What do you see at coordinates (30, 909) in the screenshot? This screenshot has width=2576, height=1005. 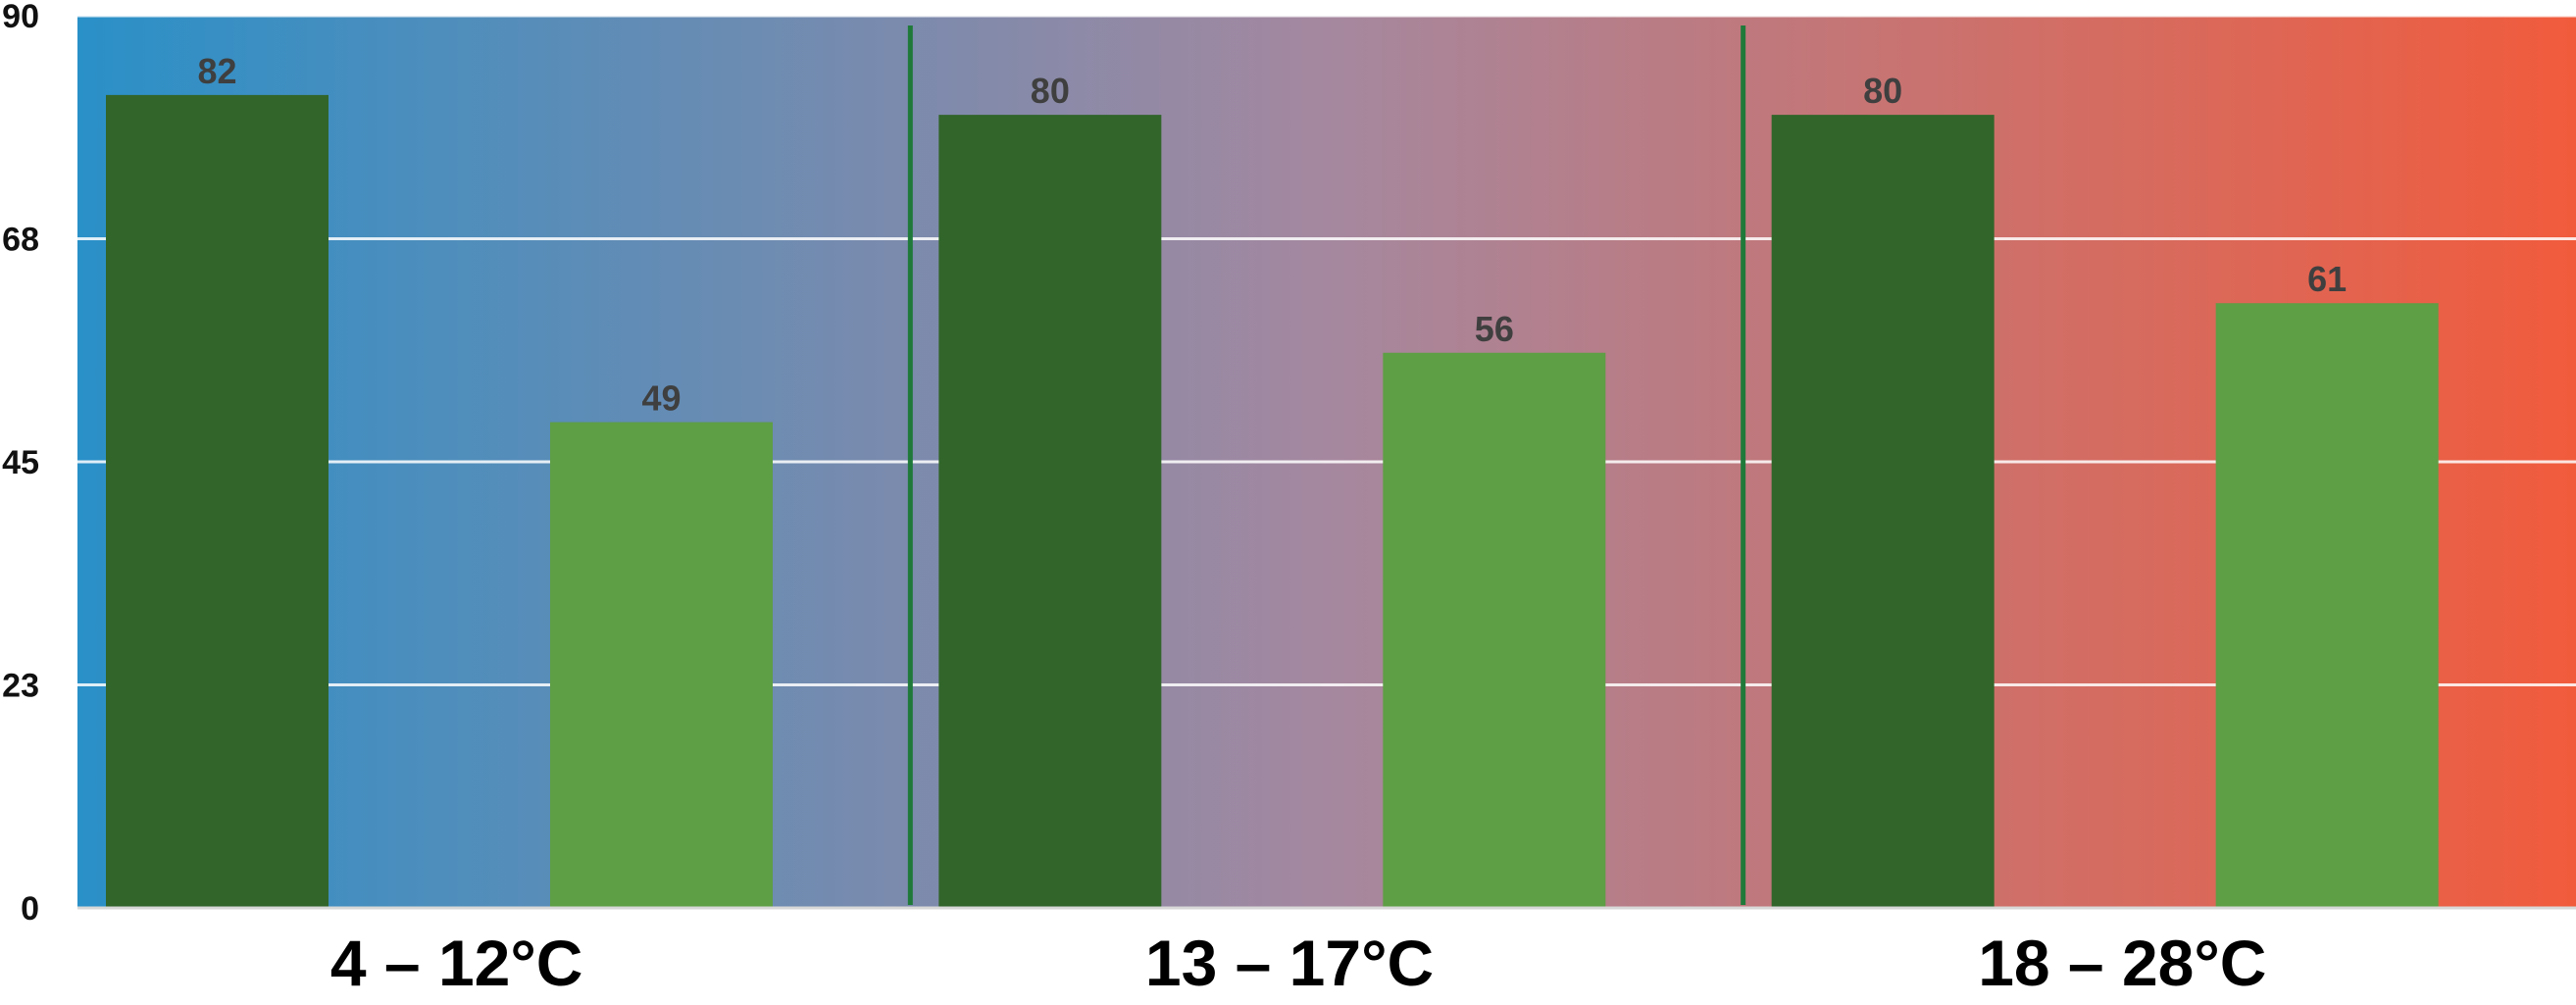 I see `y-tick-label: 0` at bounding box center [30, 909].